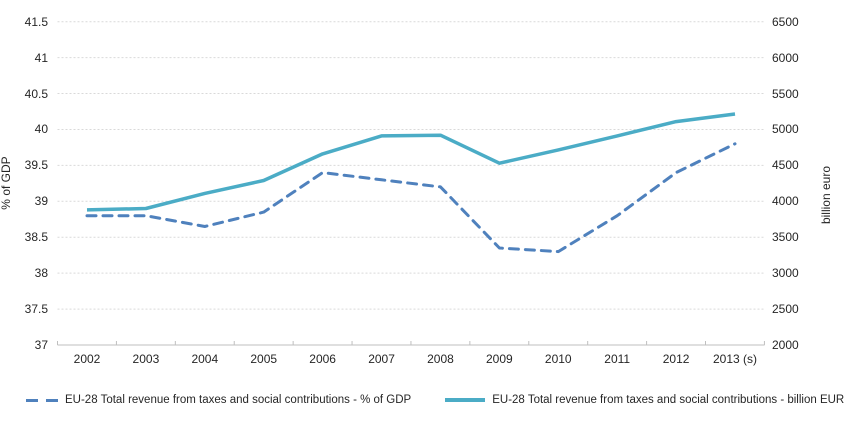 The height and width of the screenshot is (431, 848). What do you see at coordinates (785, 237) in the screenshot?
I see `y-axis-tick-right: 3500` at bounding box center [785, 237].